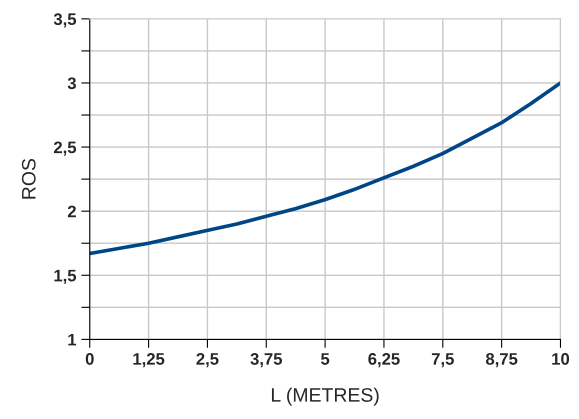  Describe the element at coordinates (148, 360) in the screenshot. I see `x-tick-label: 1,25` at that location.